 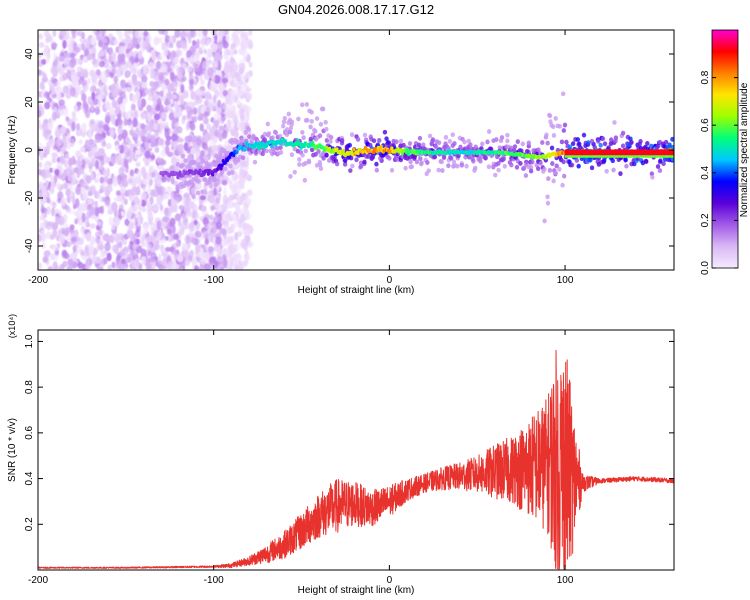 I want to click on y-tick-label: -40, so click(x=29, y=245).